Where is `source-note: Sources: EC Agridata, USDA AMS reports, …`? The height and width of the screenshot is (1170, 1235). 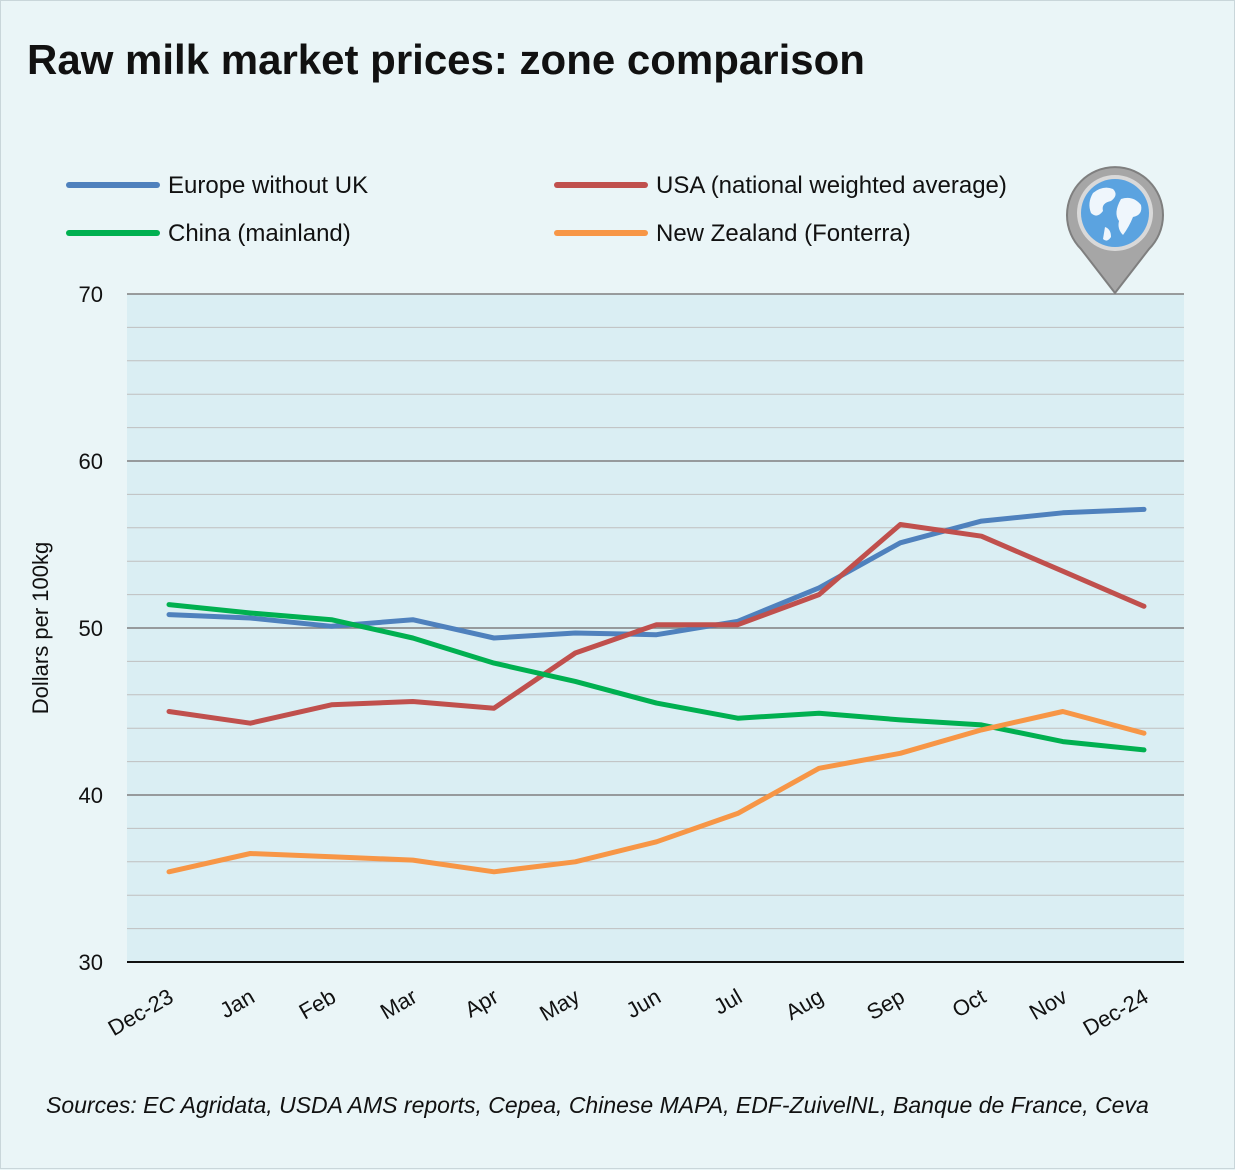
source-note: Sources: EC Agridata, USDA AMS reports, … is located at coordinates (597, 1105).